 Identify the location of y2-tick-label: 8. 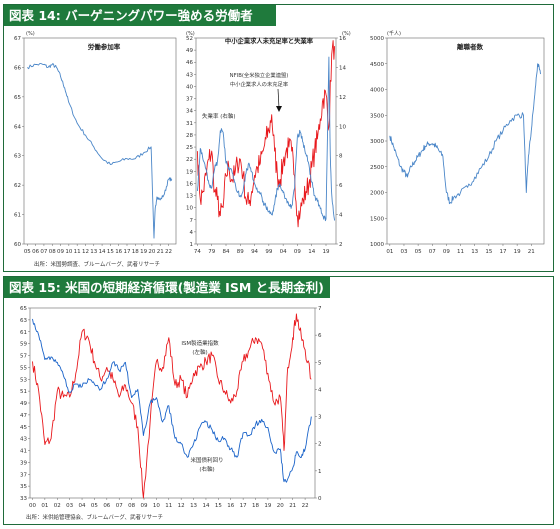
(341, 157).